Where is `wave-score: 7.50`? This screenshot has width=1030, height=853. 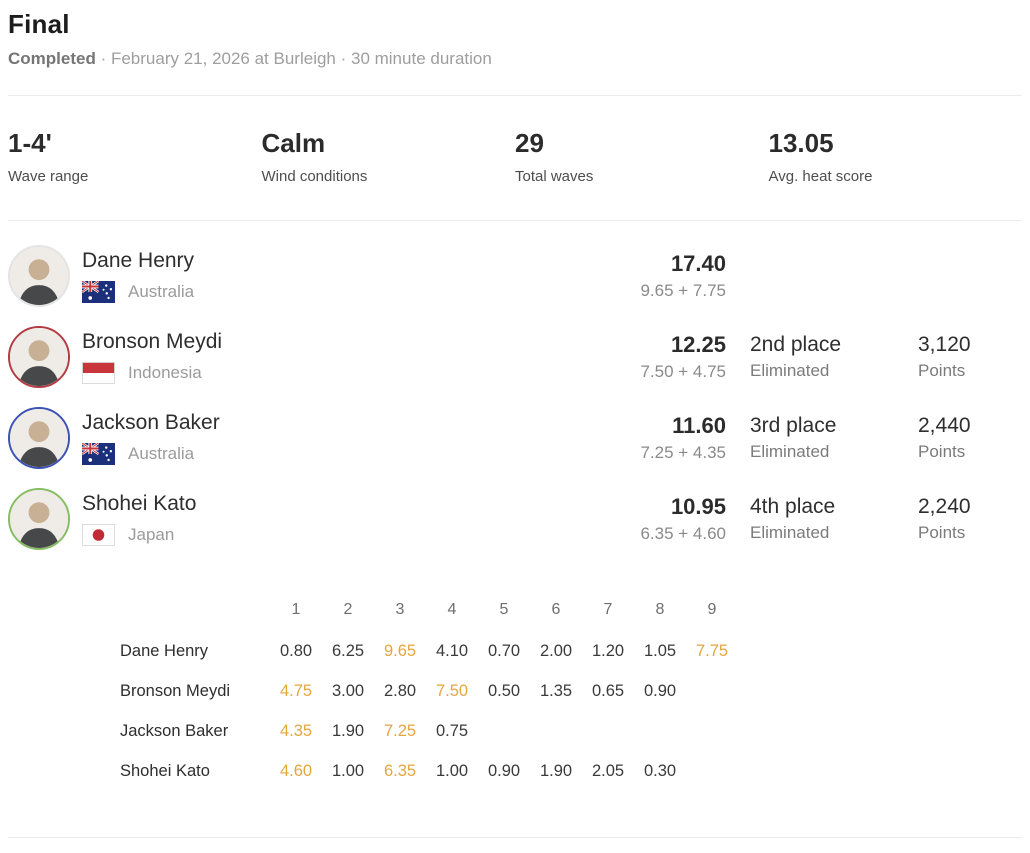
wave-score: 7.50 is located at coordinates (452, 691).